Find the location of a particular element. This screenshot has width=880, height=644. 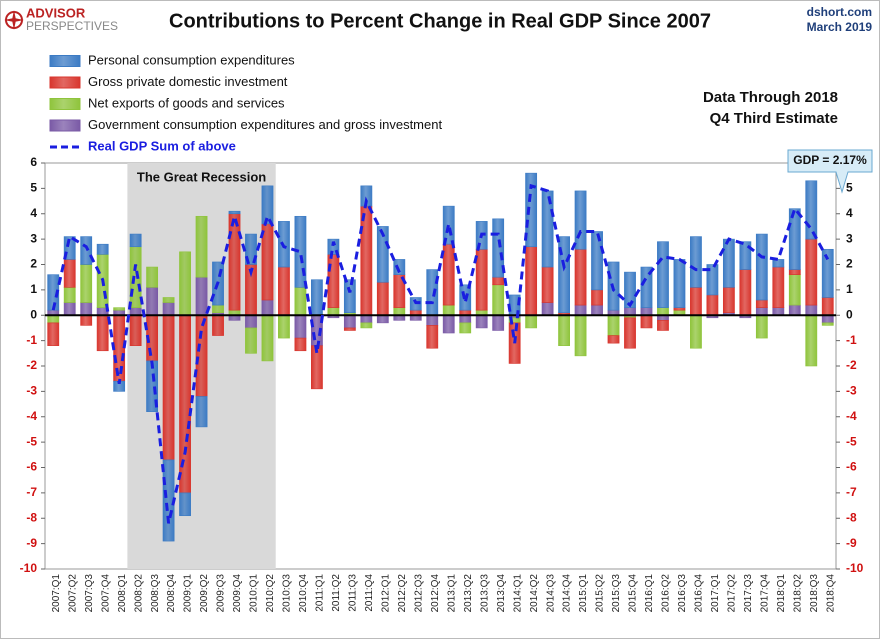

x-tick-label: 2016:Q2 is located at coordinates (666, 593).